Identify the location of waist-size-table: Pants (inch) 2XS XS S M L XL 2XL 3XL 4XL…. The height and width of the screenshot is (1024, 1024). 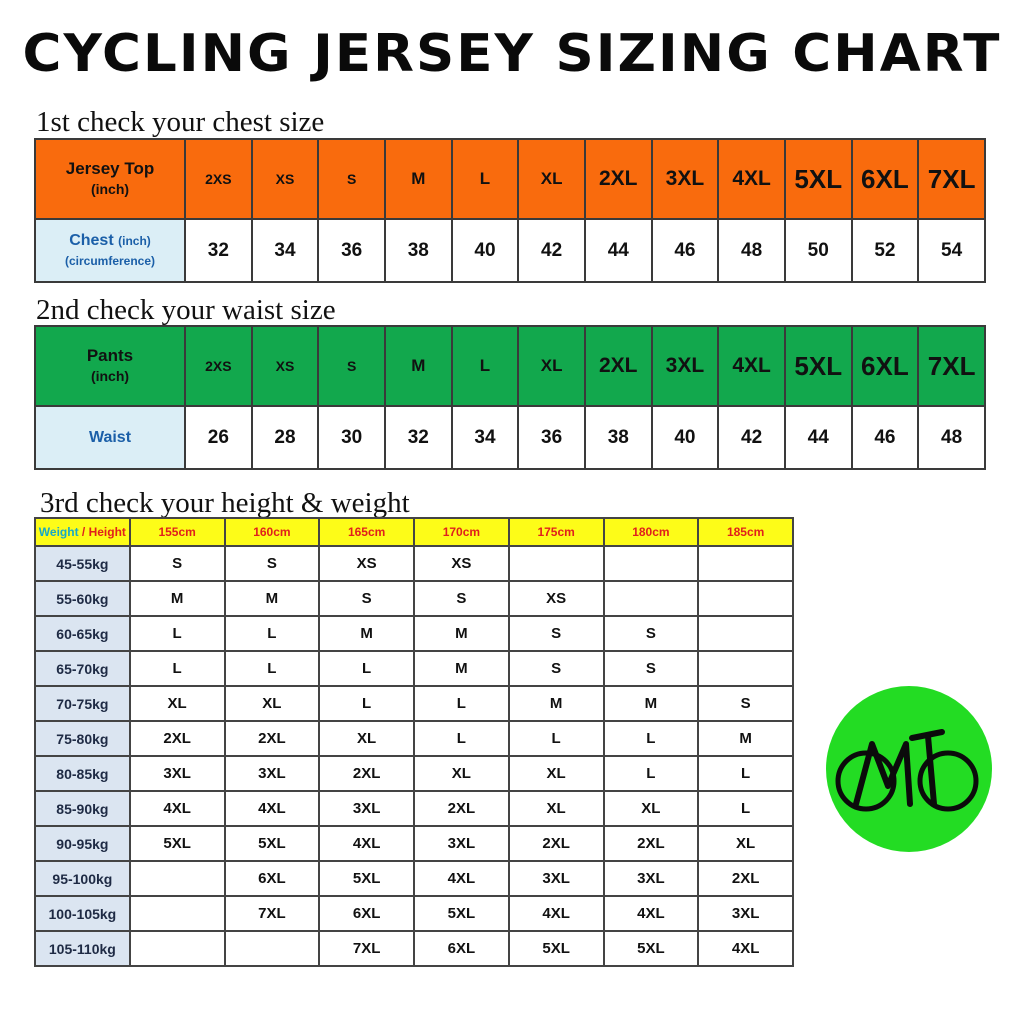
(510, 397).